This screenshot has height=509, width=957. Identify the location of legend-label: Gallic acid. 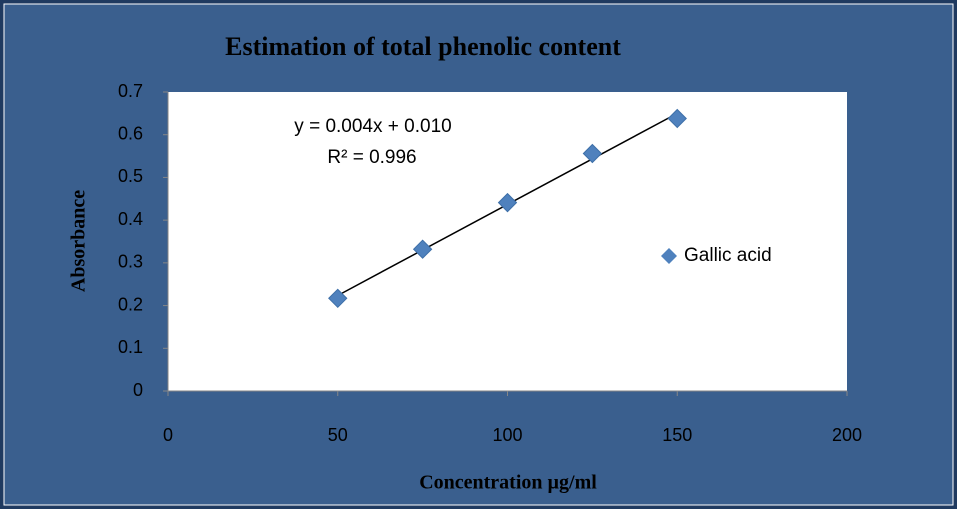
(728, 255).